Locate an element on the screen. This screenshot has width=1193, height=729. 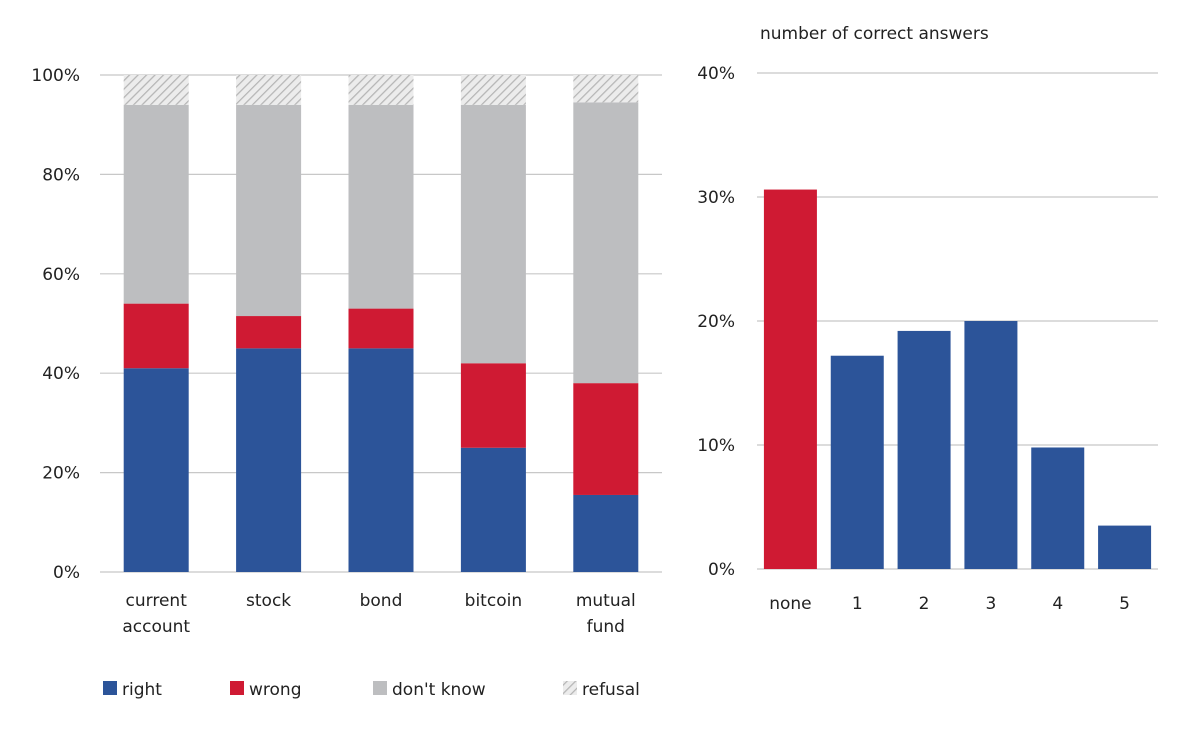
legend-label-wrong: wrong is located at coordinates (275, 690).